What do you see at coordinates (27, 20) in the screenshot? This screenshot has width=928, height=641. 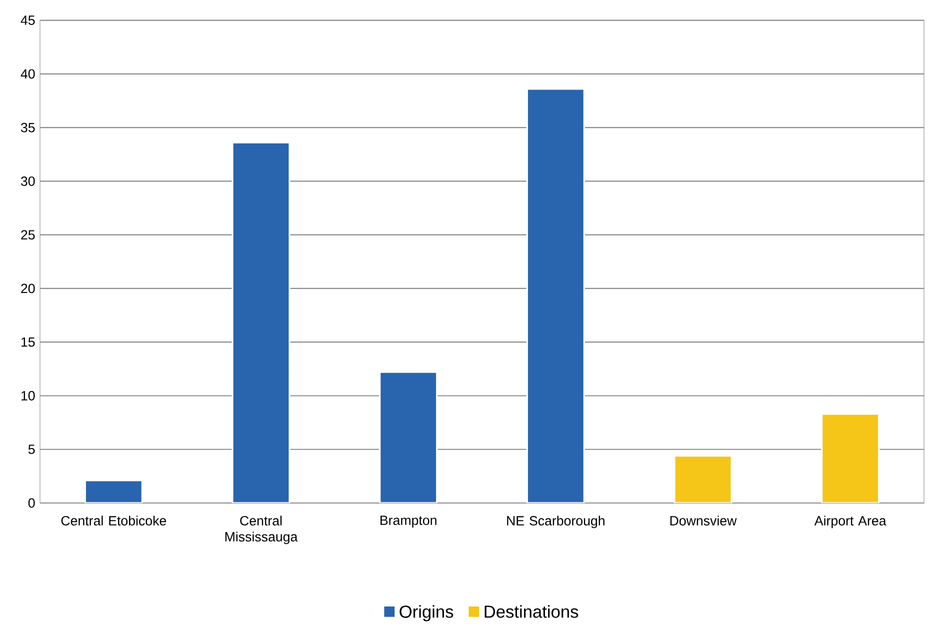 I see `y-tick-label: 45` at bounding box center [27, 20].